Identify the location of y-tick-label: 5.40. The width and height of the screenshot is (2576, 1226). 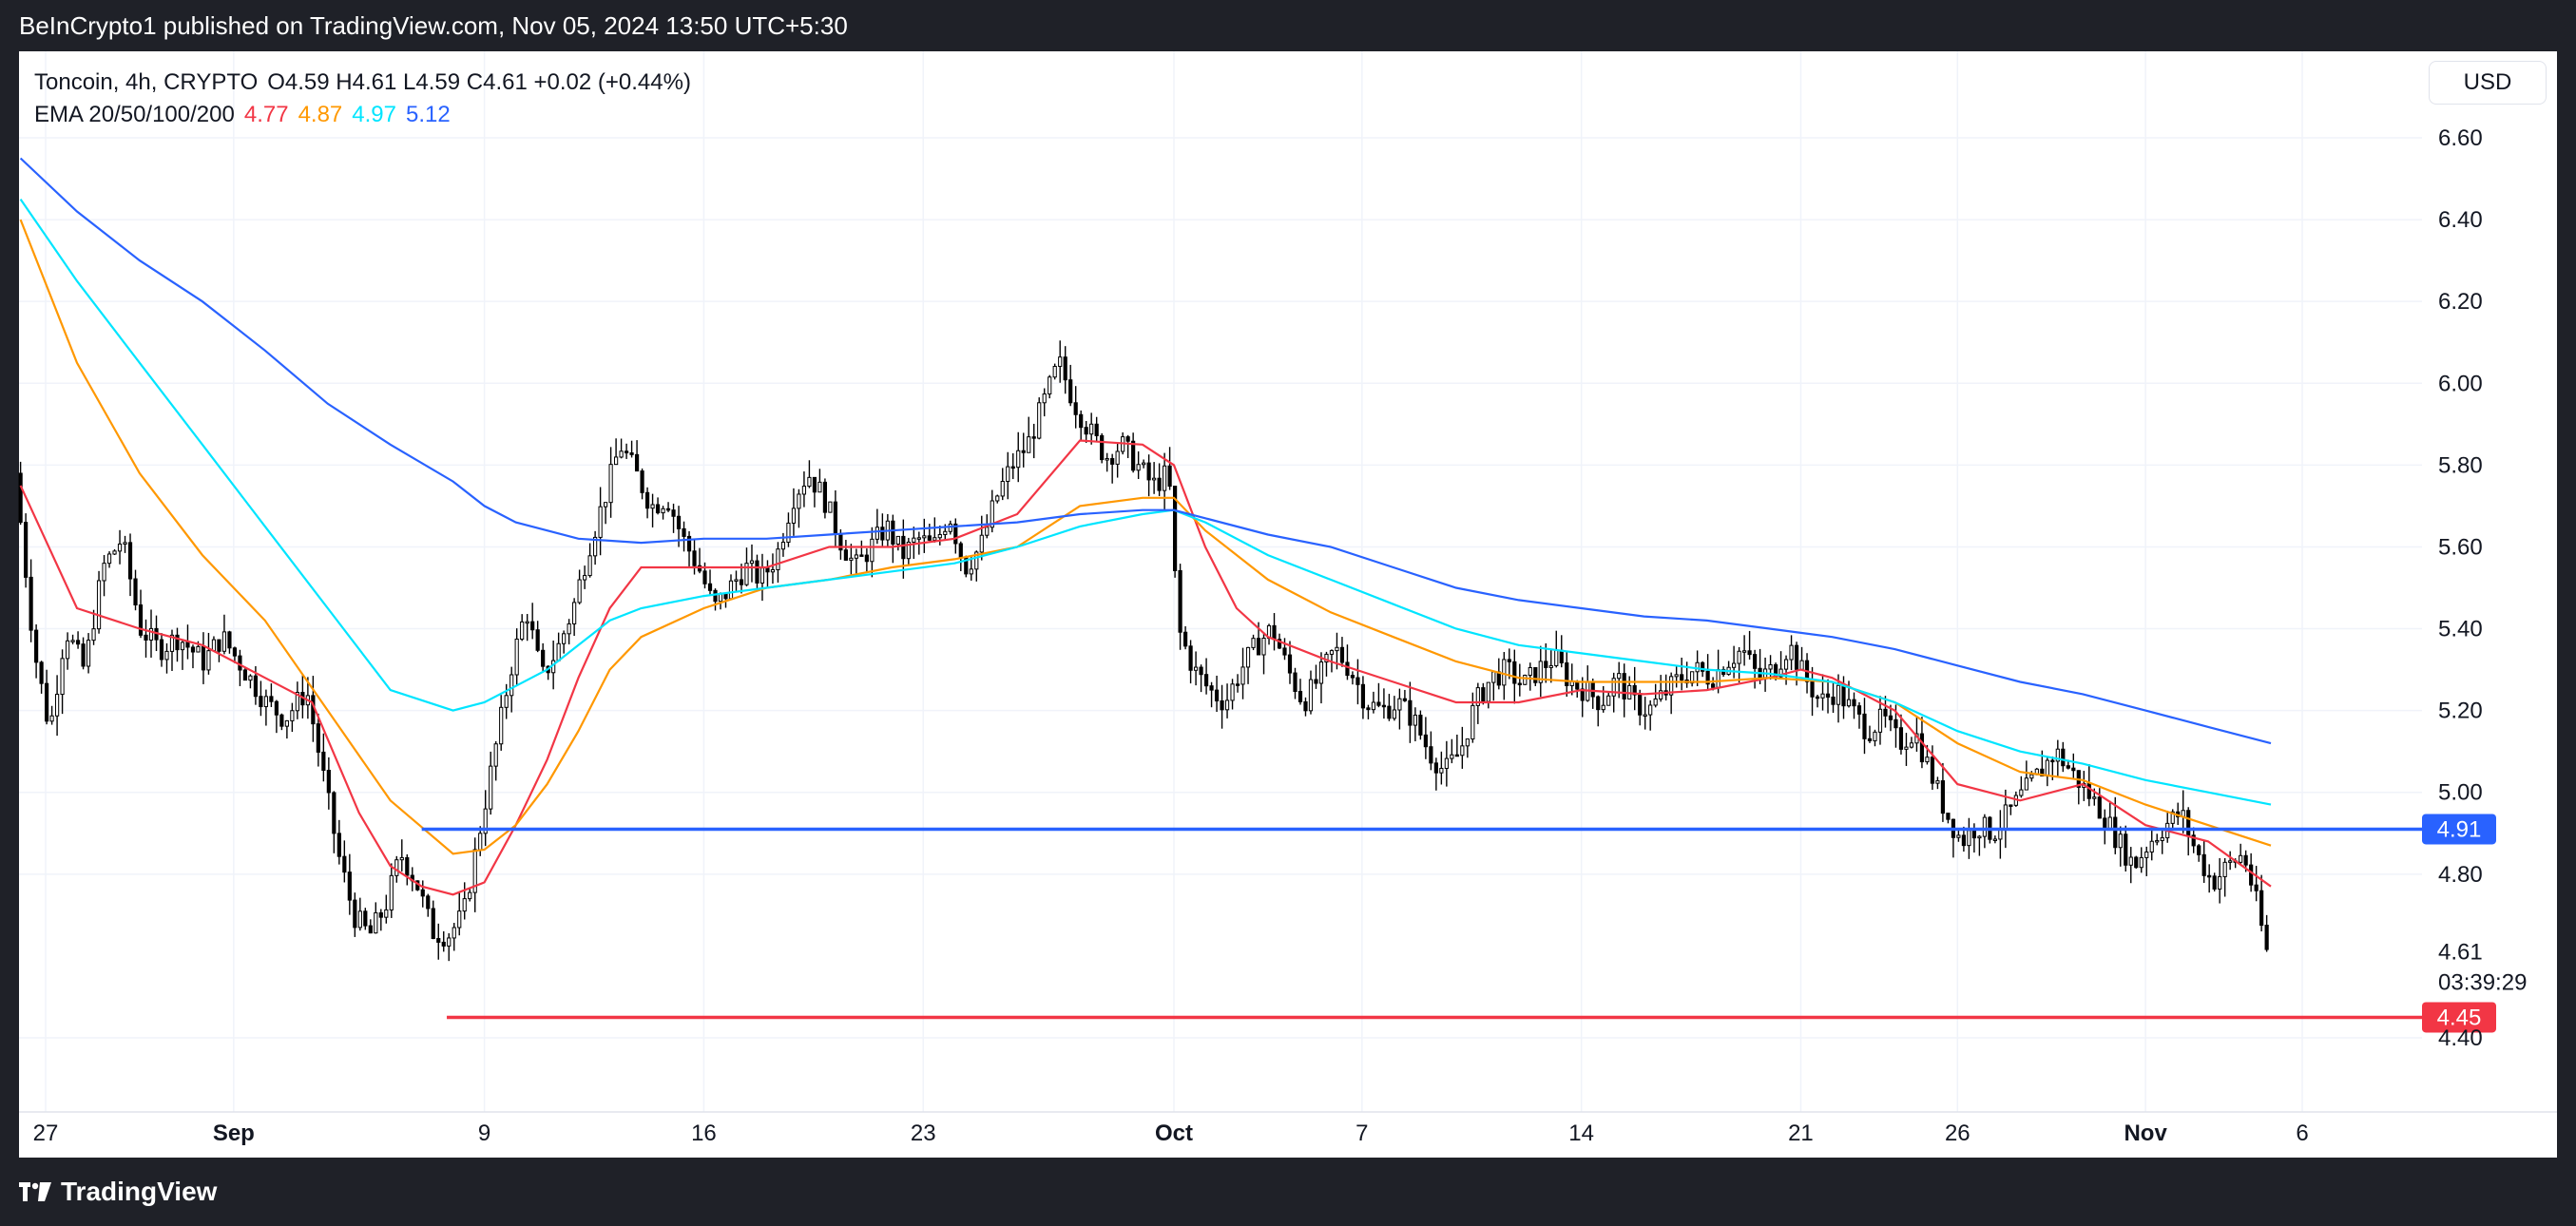
(2460, 630).